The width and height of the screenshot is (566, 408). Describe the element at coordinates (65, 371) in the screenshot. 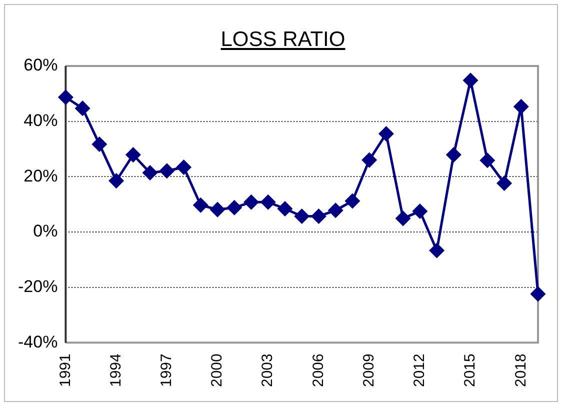

I see `x-tick-label: 1991` at that location.